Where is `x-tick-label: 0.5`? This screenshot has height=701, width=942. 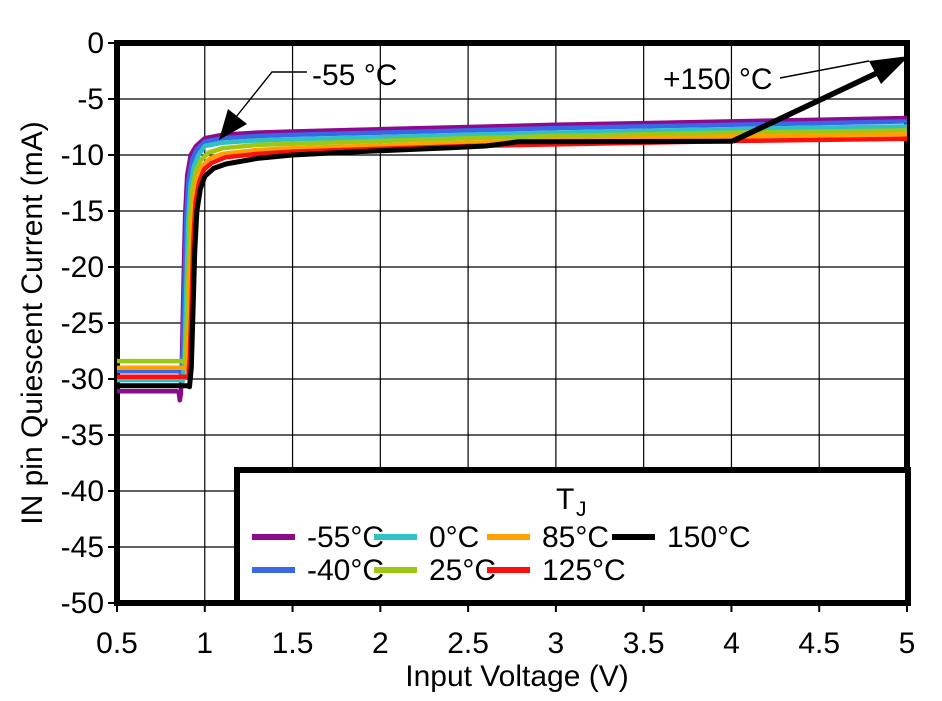 x-tick-label: 0.5 is located at coordinates (117, 643).